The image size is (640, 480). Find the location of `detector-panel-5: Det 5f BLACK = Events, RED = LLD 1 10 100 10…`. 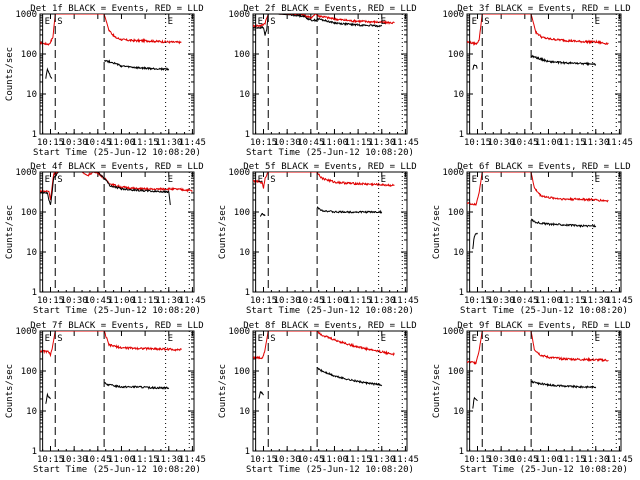

detector-panel-5: Det 5f BLACK = Events, RED = LLD 1 10 100 10… is located at coordinates (318, 239).